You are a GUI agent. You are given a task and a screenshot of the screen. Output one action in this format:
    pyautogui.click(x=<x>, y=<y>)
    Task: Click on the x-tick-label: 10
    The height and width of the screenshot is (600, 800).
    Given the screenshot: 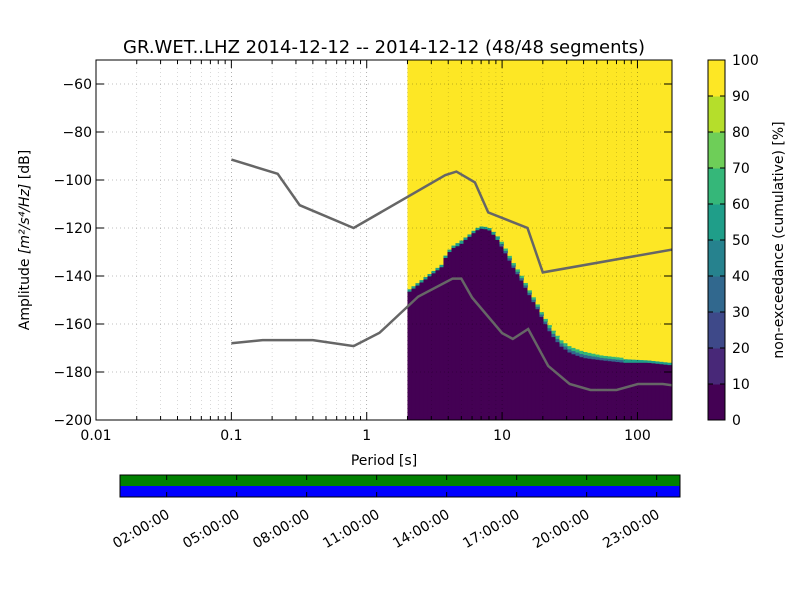 What is the action you would take?
    pyautogui.click(x=502, y=436)
    